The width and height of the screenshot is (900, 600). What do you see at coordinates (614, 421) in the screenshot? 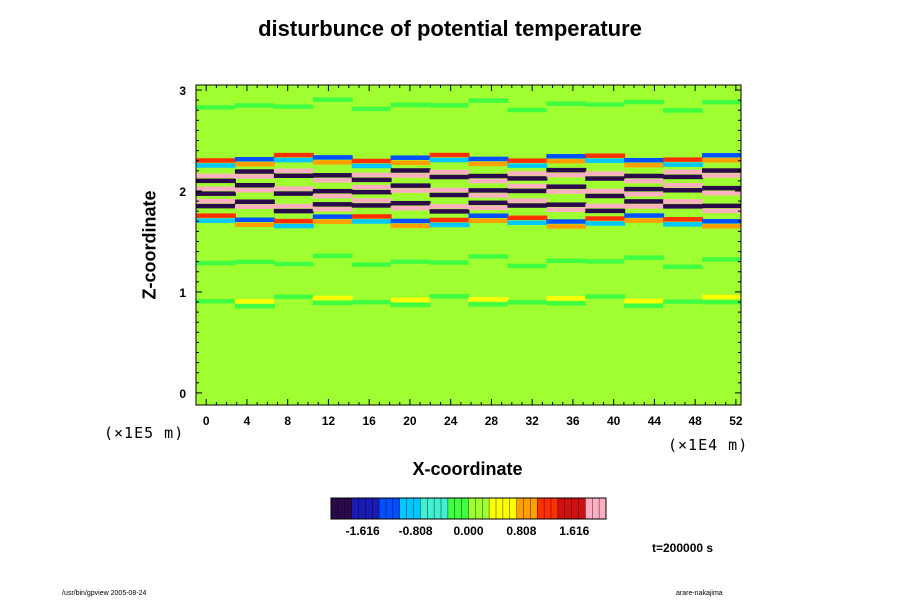
I see `x-tick-label: 40` at bounding box center [614, 421].